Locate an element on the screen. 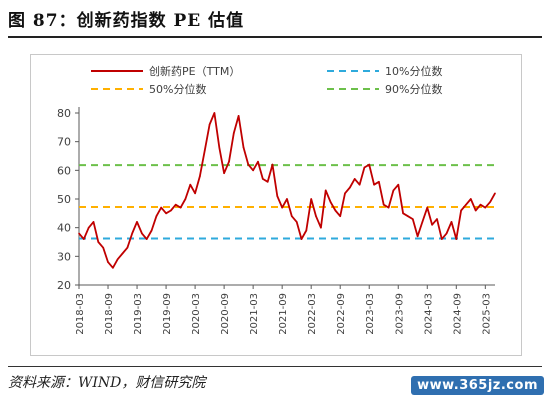 This screenshot has width=550, height=403. y-tick-label: 40 is located at coordinates (64, 228).